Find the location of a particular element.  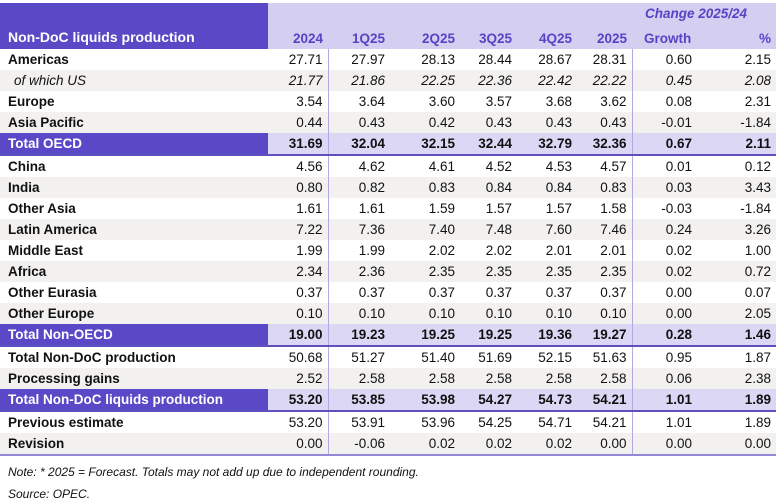

value-cell: 1.99 is located at coordinates (371, 250).